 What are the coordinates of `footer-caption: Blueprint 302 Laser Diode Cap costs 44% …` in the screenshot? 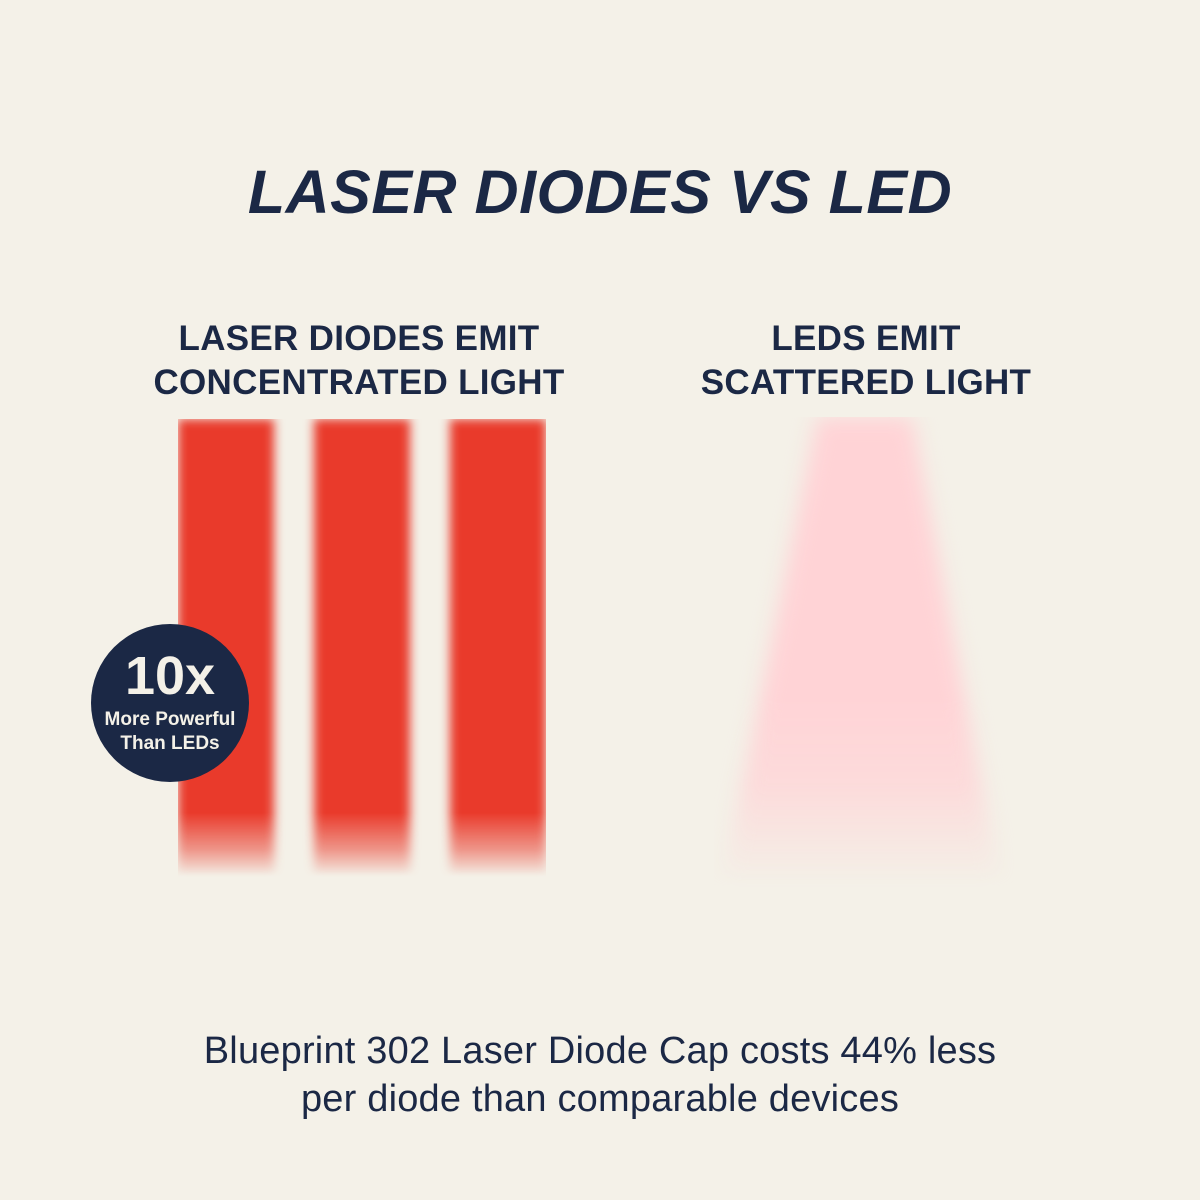 It's located at (600, 1075).